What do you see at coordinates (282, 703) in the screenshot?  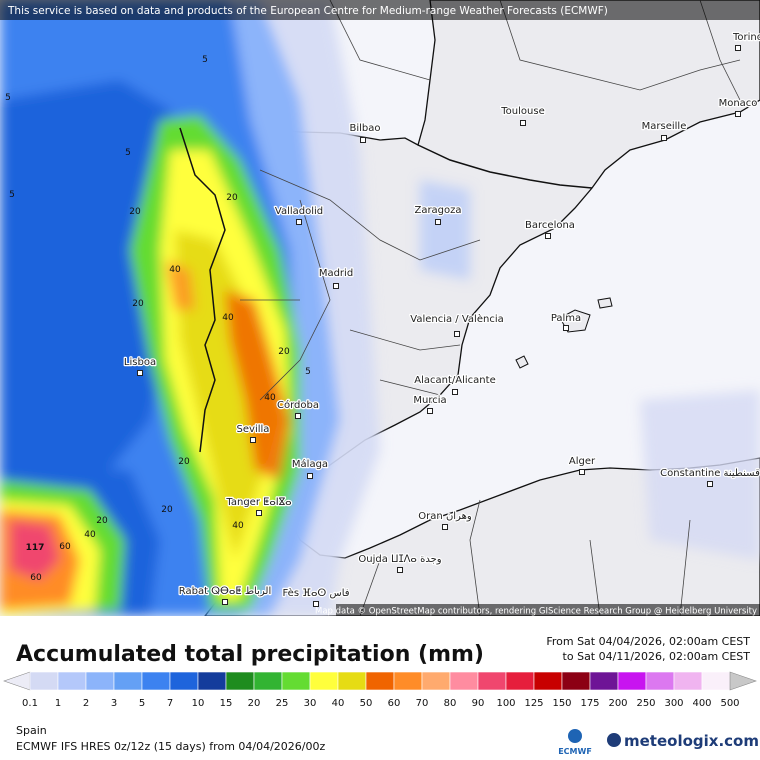 I see `scale-label: 25` at bounding box center [282, 703].